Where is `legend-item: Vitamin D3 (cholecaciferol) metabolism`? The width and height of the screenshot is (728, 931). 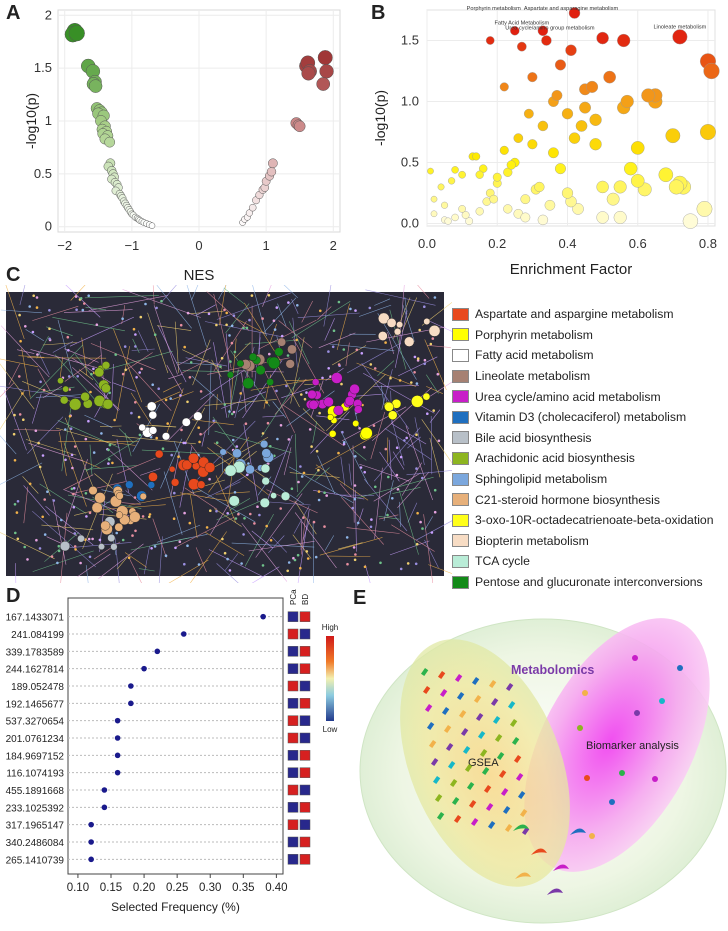 legend-item: Vitamin D3 (cholecaciferol) metabolism is located at coordinates (590, 417).